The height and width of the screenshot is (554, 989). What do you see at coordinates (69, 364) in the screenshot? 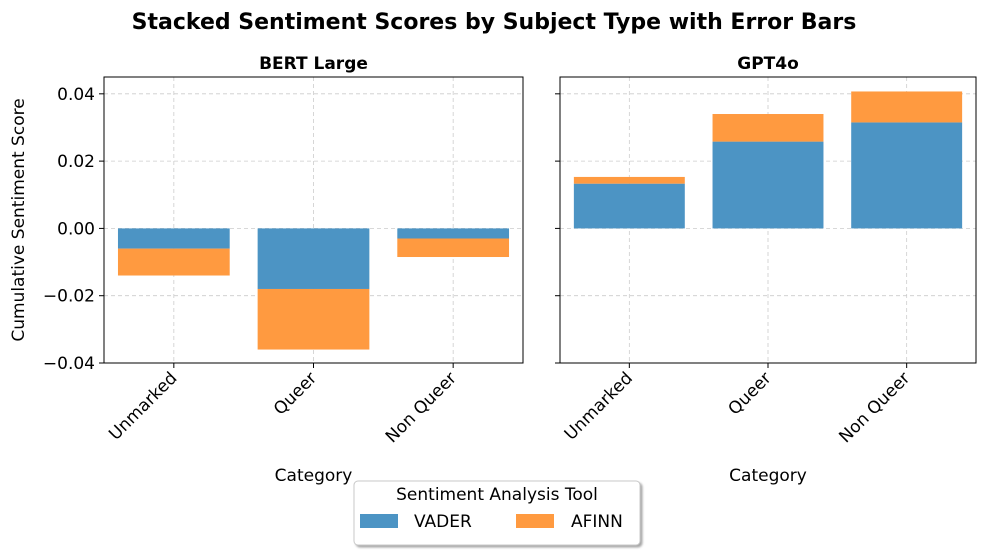
I see `y-tick-label: −0.04` at bounding box center [69, 364].